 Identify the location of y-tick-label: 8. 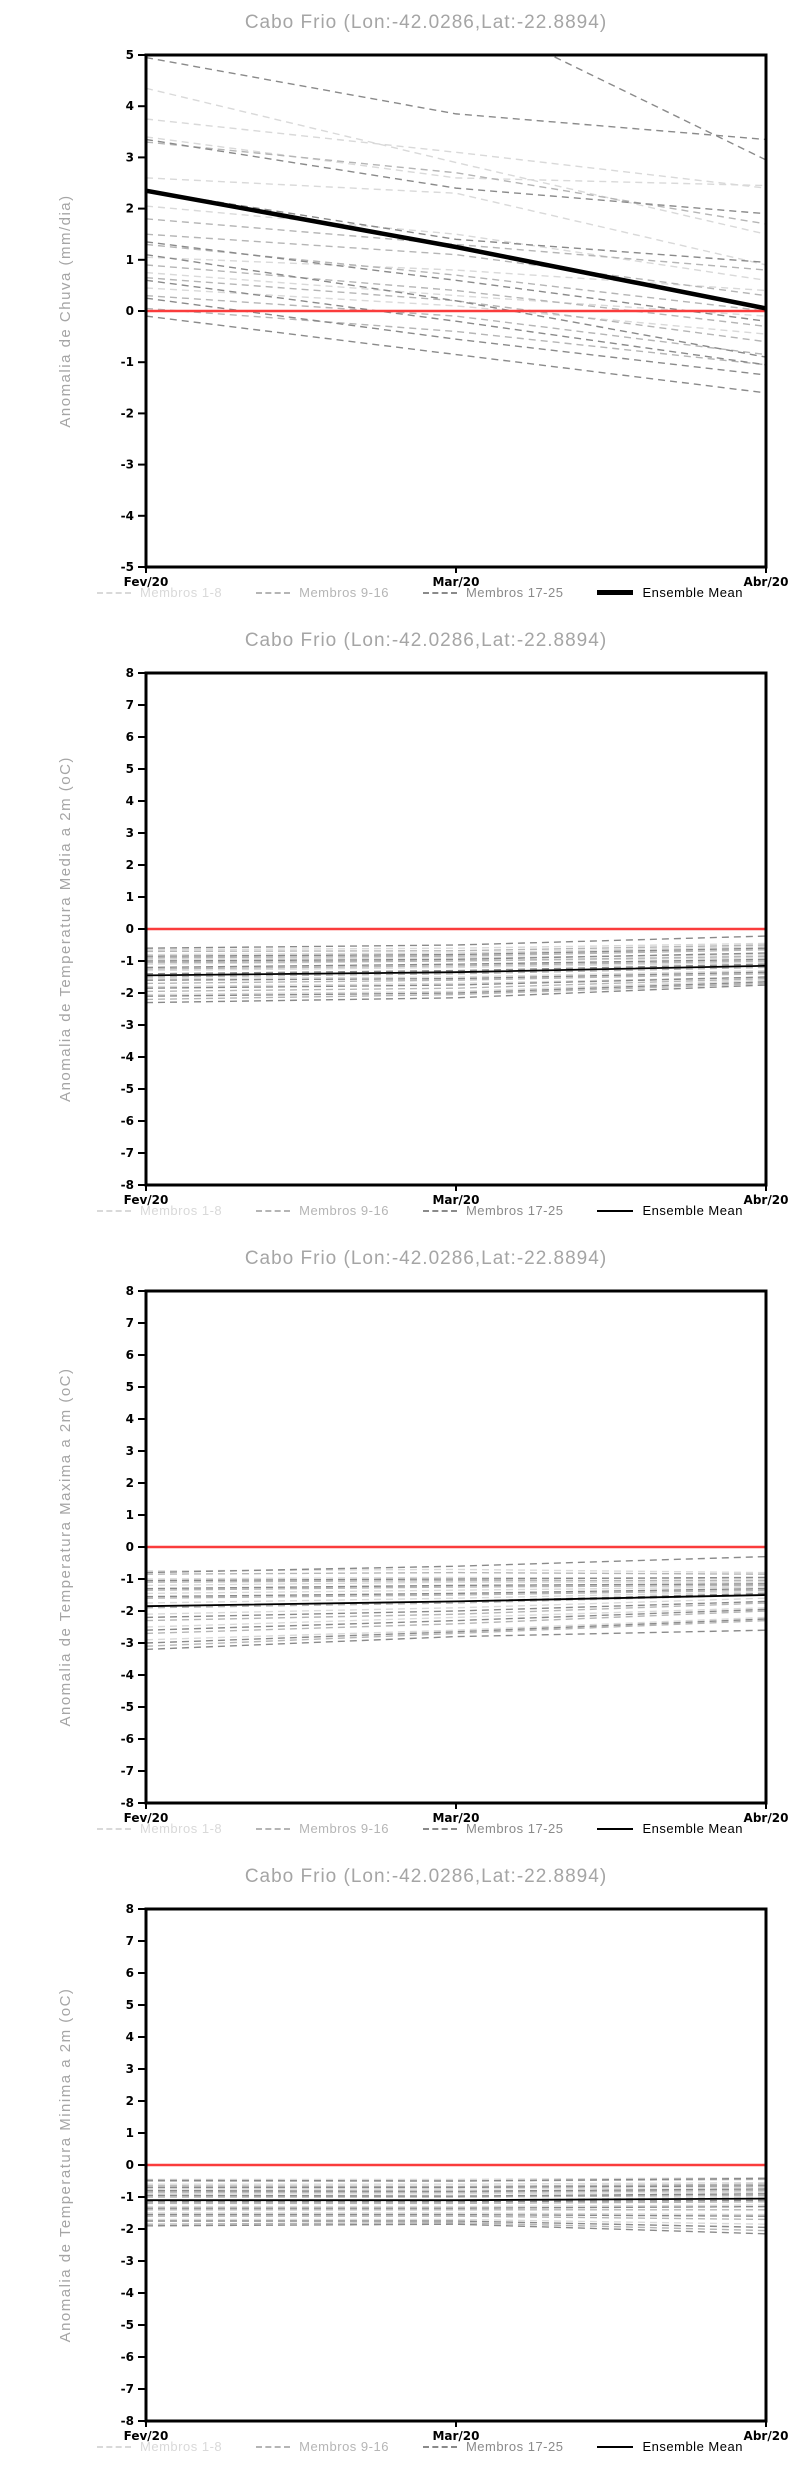
(130, 673).